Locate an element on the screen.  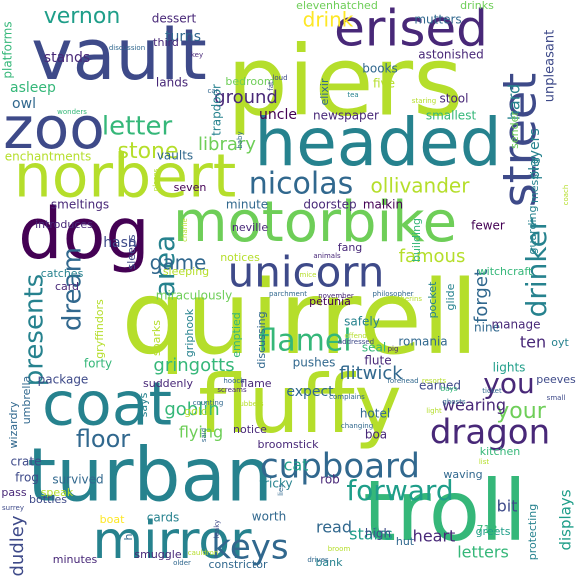
word: floor is located at coordinates (103, 439).